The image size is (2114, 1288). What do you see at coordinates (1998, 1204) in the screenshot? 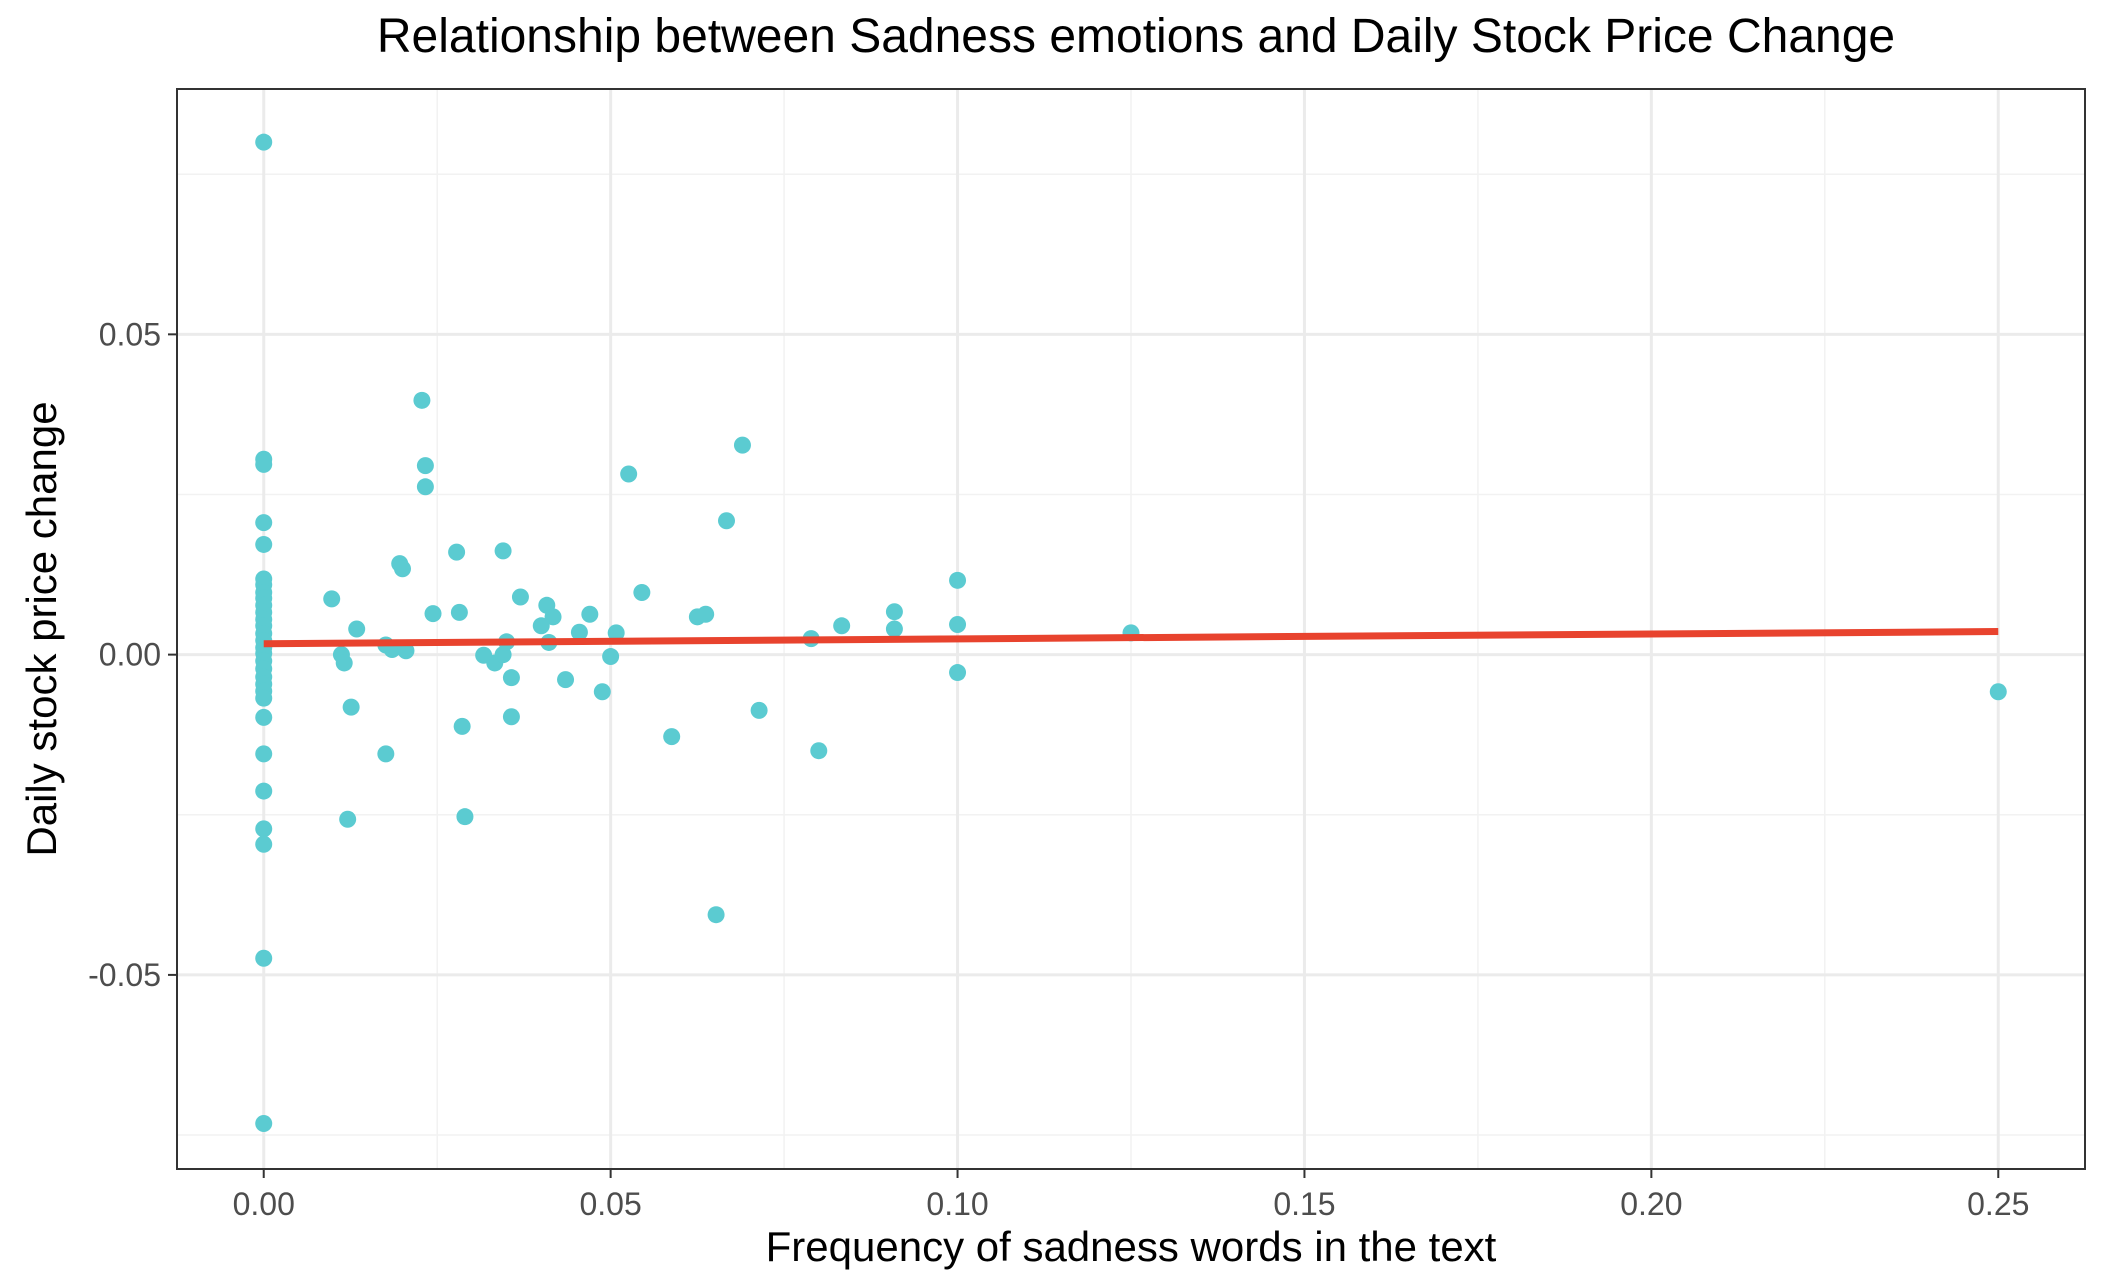
I see `x-tick-label: 0.25` at bounding box center [1998, 1204].